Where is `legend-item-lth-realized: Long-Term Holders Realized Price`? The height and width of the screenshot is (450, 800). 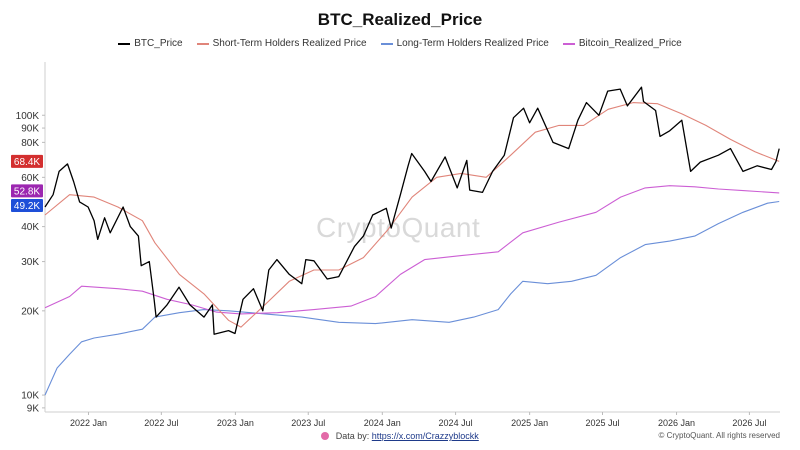
legend-item-lth-realized: Long-Term Holders Realized Price is located at coordinates (464, 43).